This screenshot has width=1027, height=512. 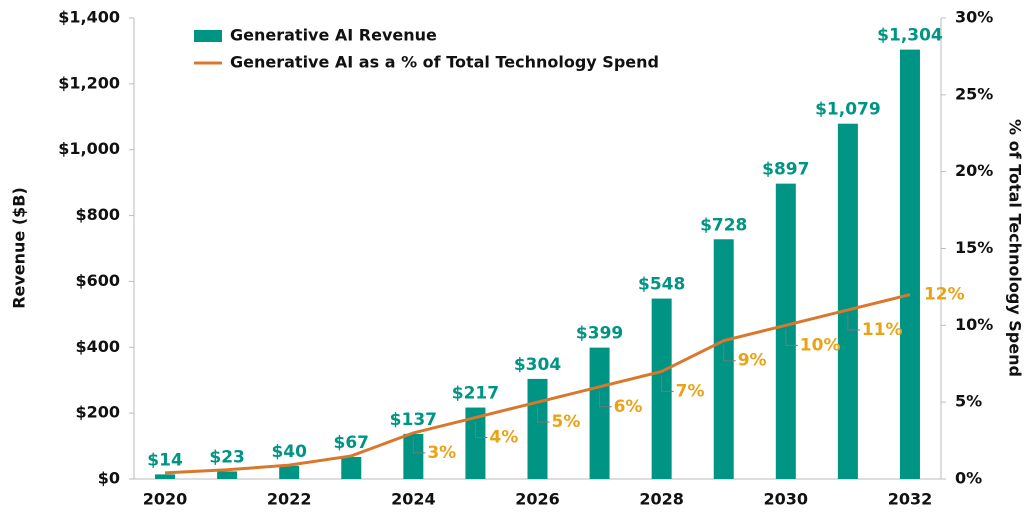 What do you see at coordinates (752, 361) in the screenshot?
I see `line-value-label: 9%` at bounding box center [752, 361].